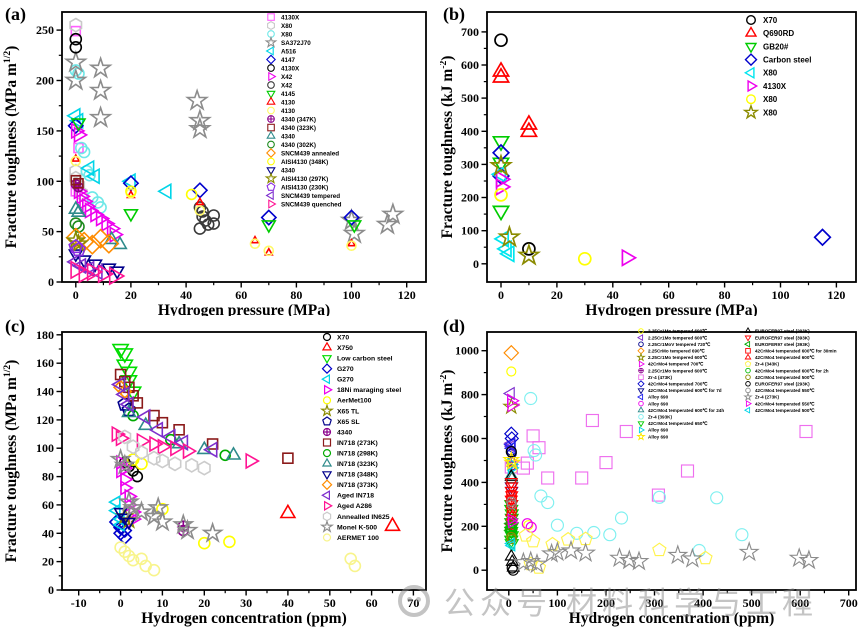 The width and height of the screenshot is (865, 633). I want to click on legend-label: 42CrMo4 temperated 600℃ for 24h, so click(686, 410).